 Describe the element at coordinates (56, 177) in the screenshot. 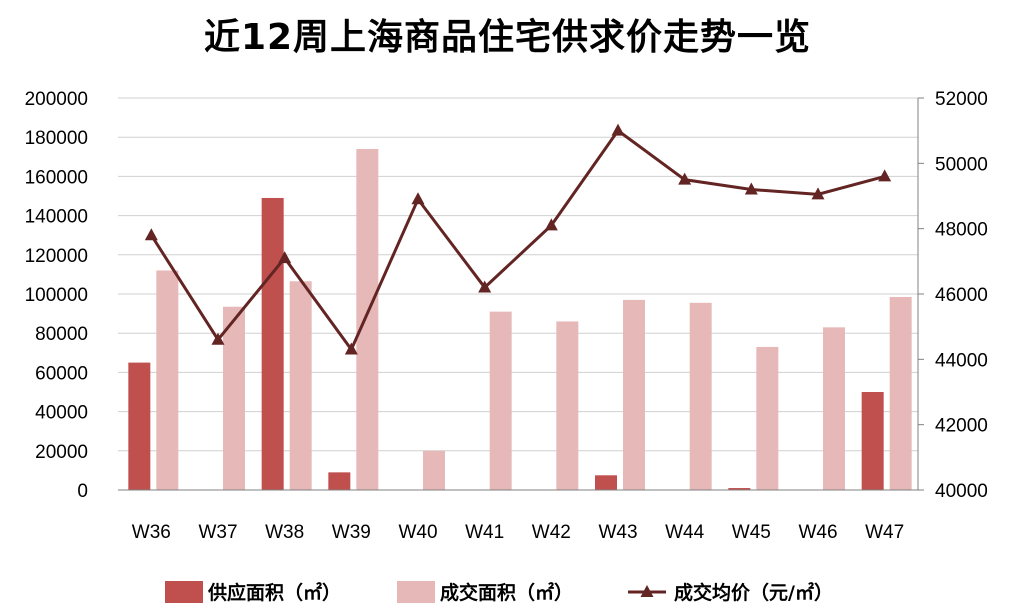

I see `left-tick-label: 160000` at that location.